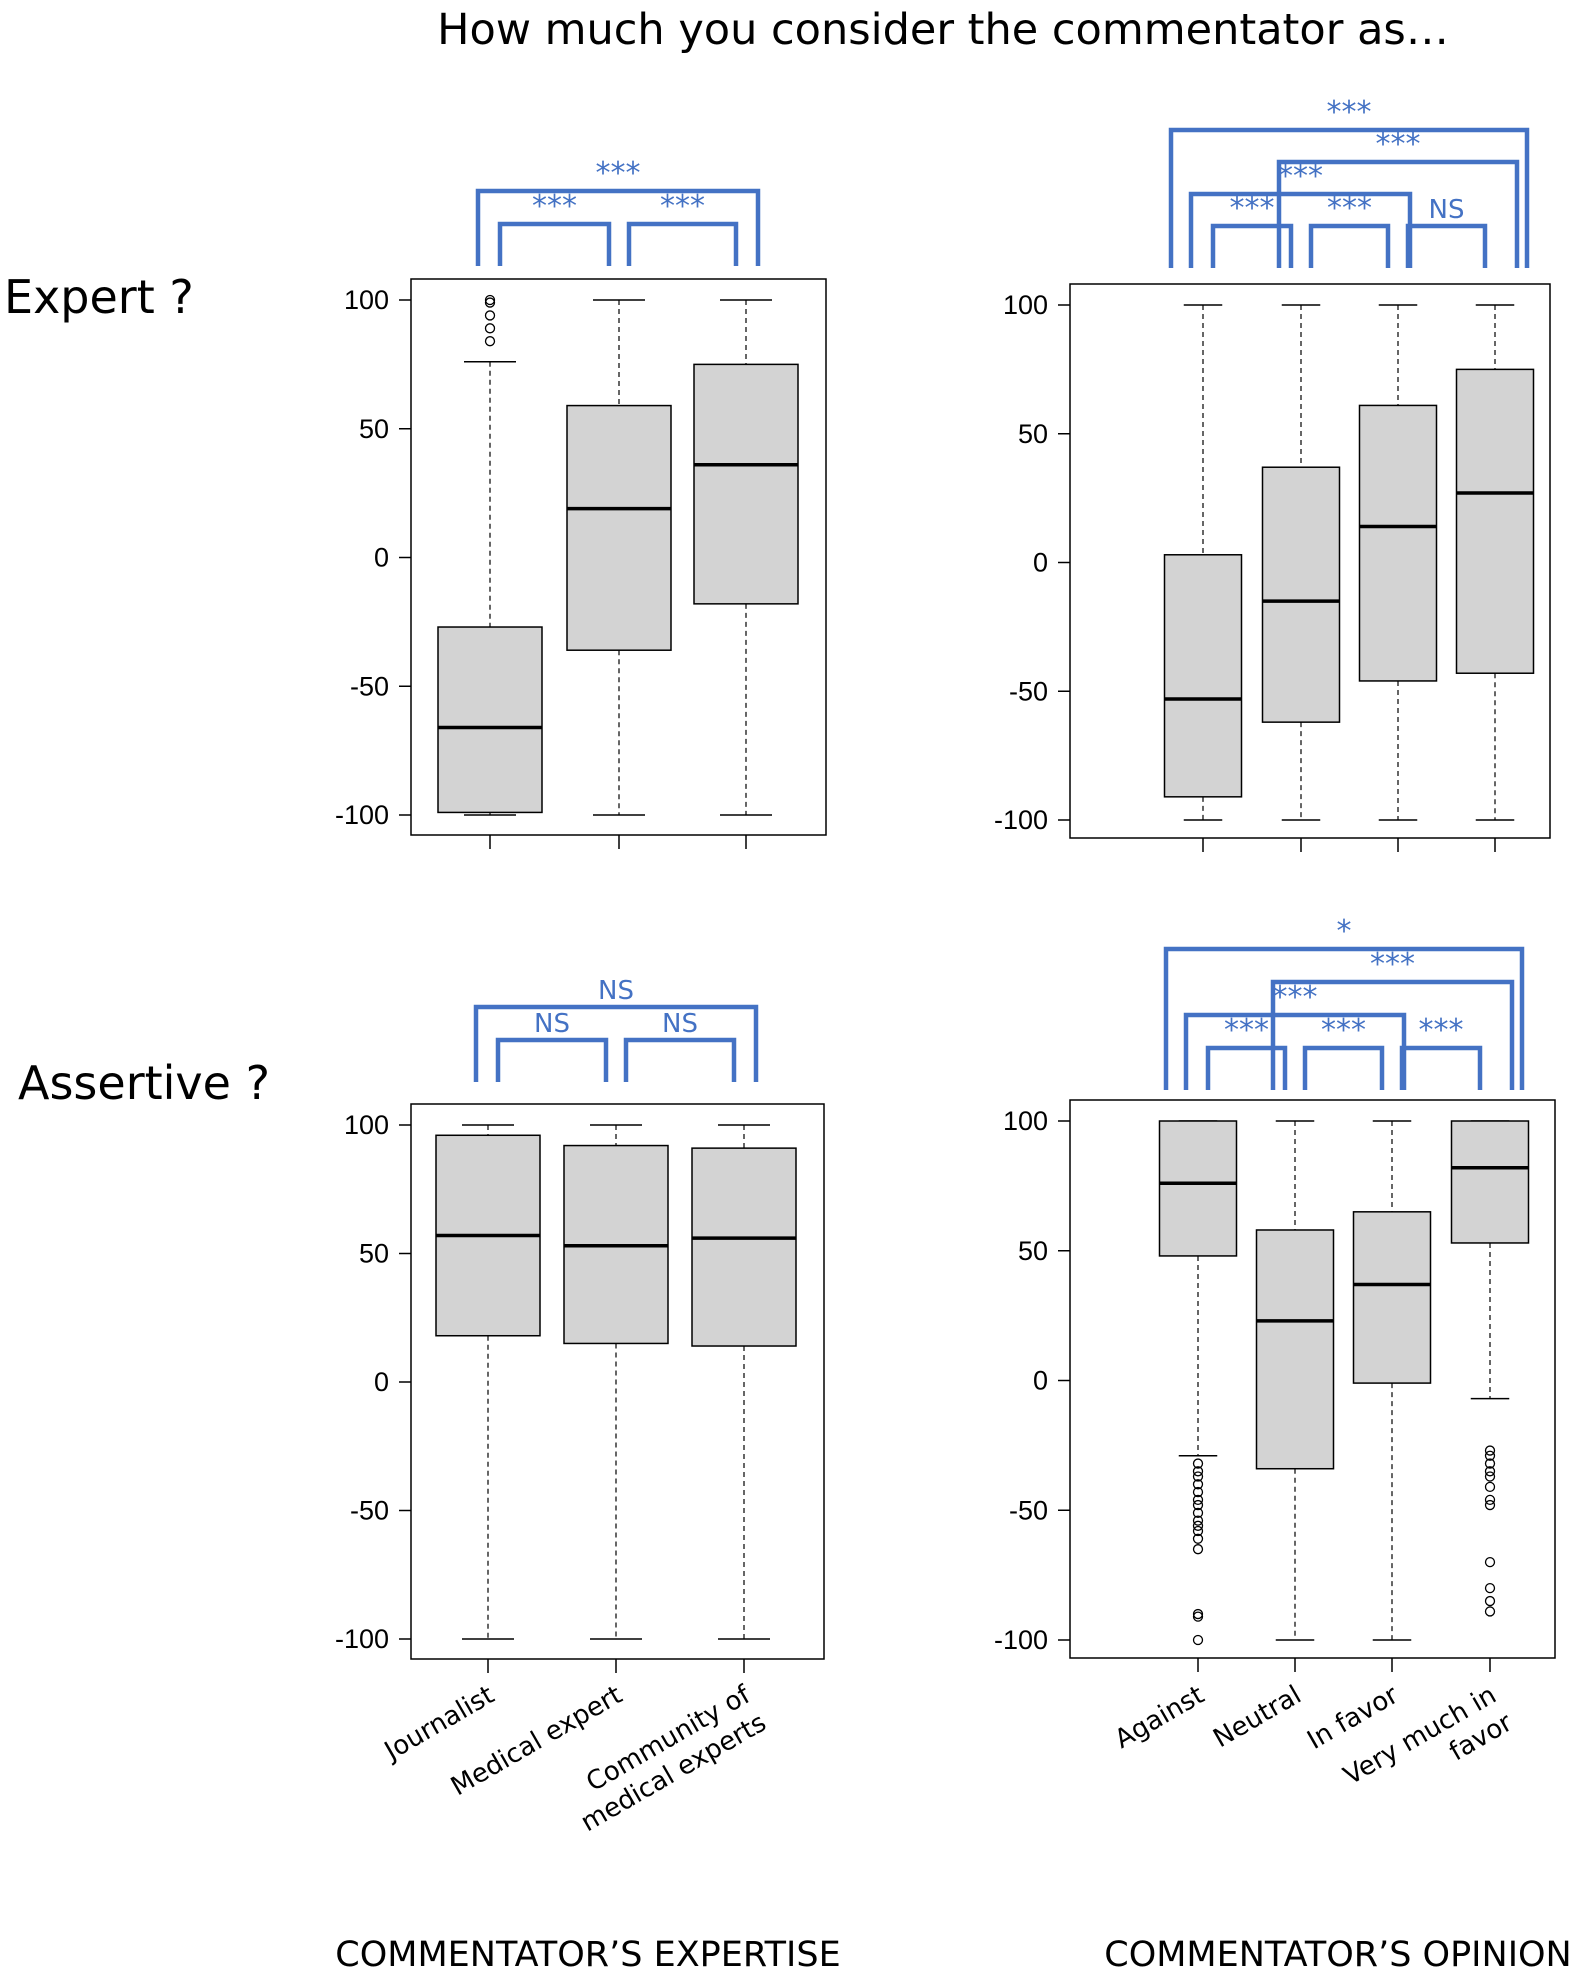 This screenshot has height=1978, width=1586. What do you see at coordinates (1257, 1717) in the screenshot?
I see `category-label-line: Neutral` at bounding box center [1257, 1717].